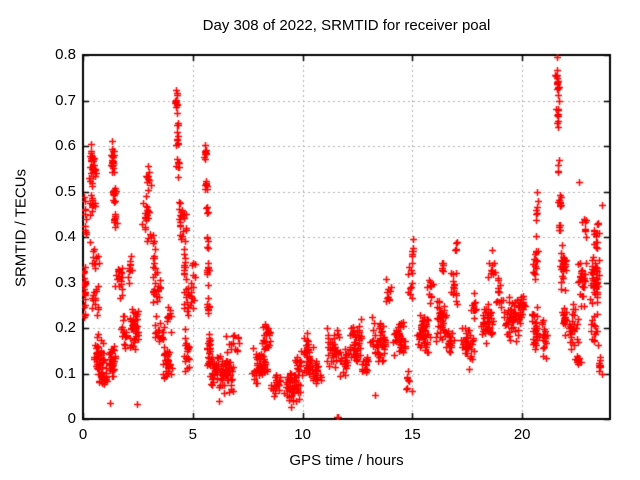 The height and width of the screenshot is (480, 640). What do you see at coordinates (65, 373) in the screenshot?
I see `y-tick-label: 0.1` at bounding box center [65, 373].